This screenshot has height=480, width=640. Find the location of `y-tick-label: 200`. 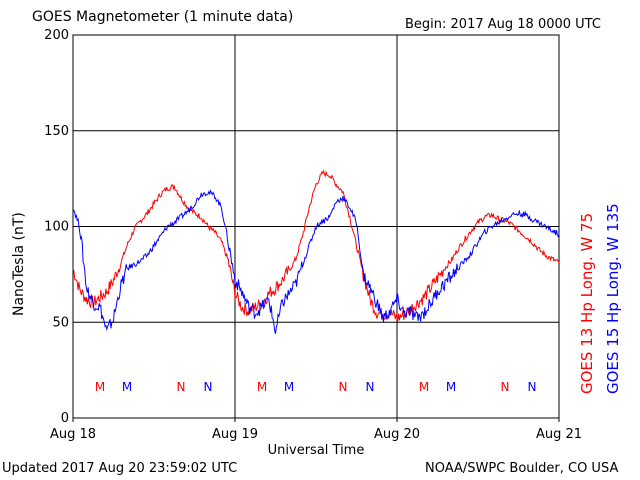

y-tick-label: 200 is located at coordinates (56, 35).